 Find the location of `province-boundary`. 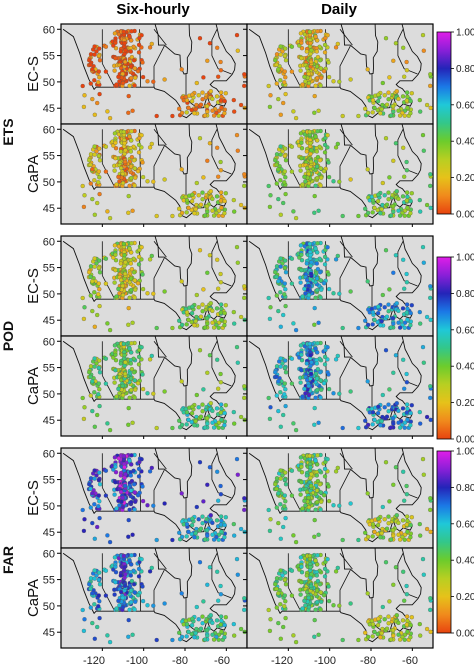

province-boundary is located at coordinates (346, 461).